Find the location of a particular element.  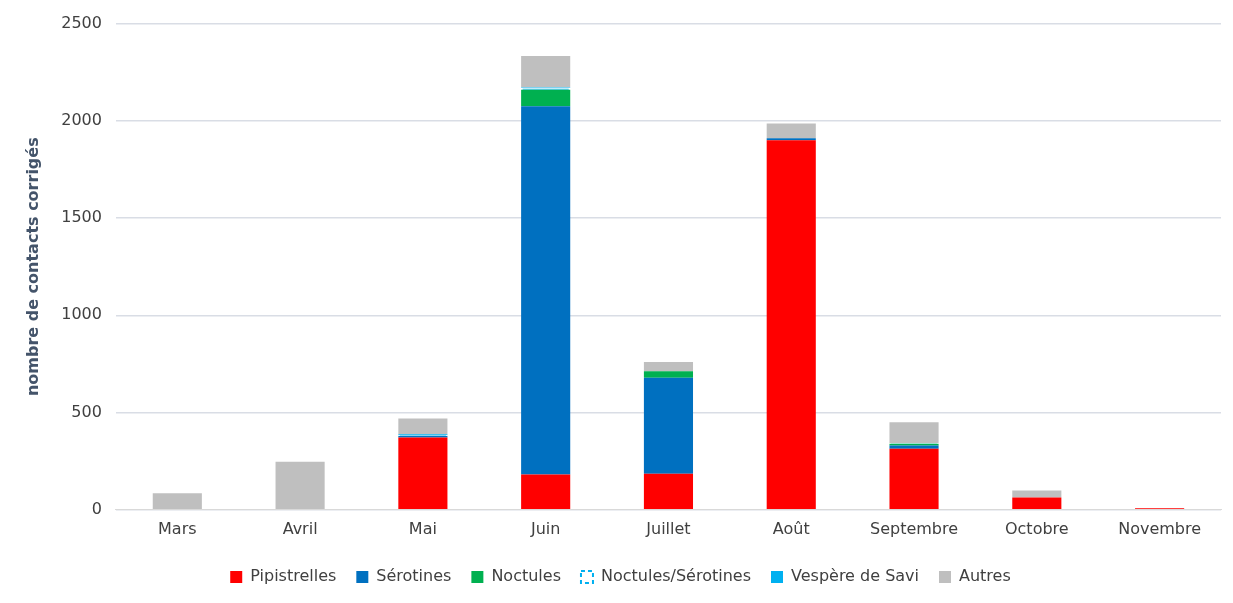

y-tick-label: 2500 is located at coordinates (81, 22).